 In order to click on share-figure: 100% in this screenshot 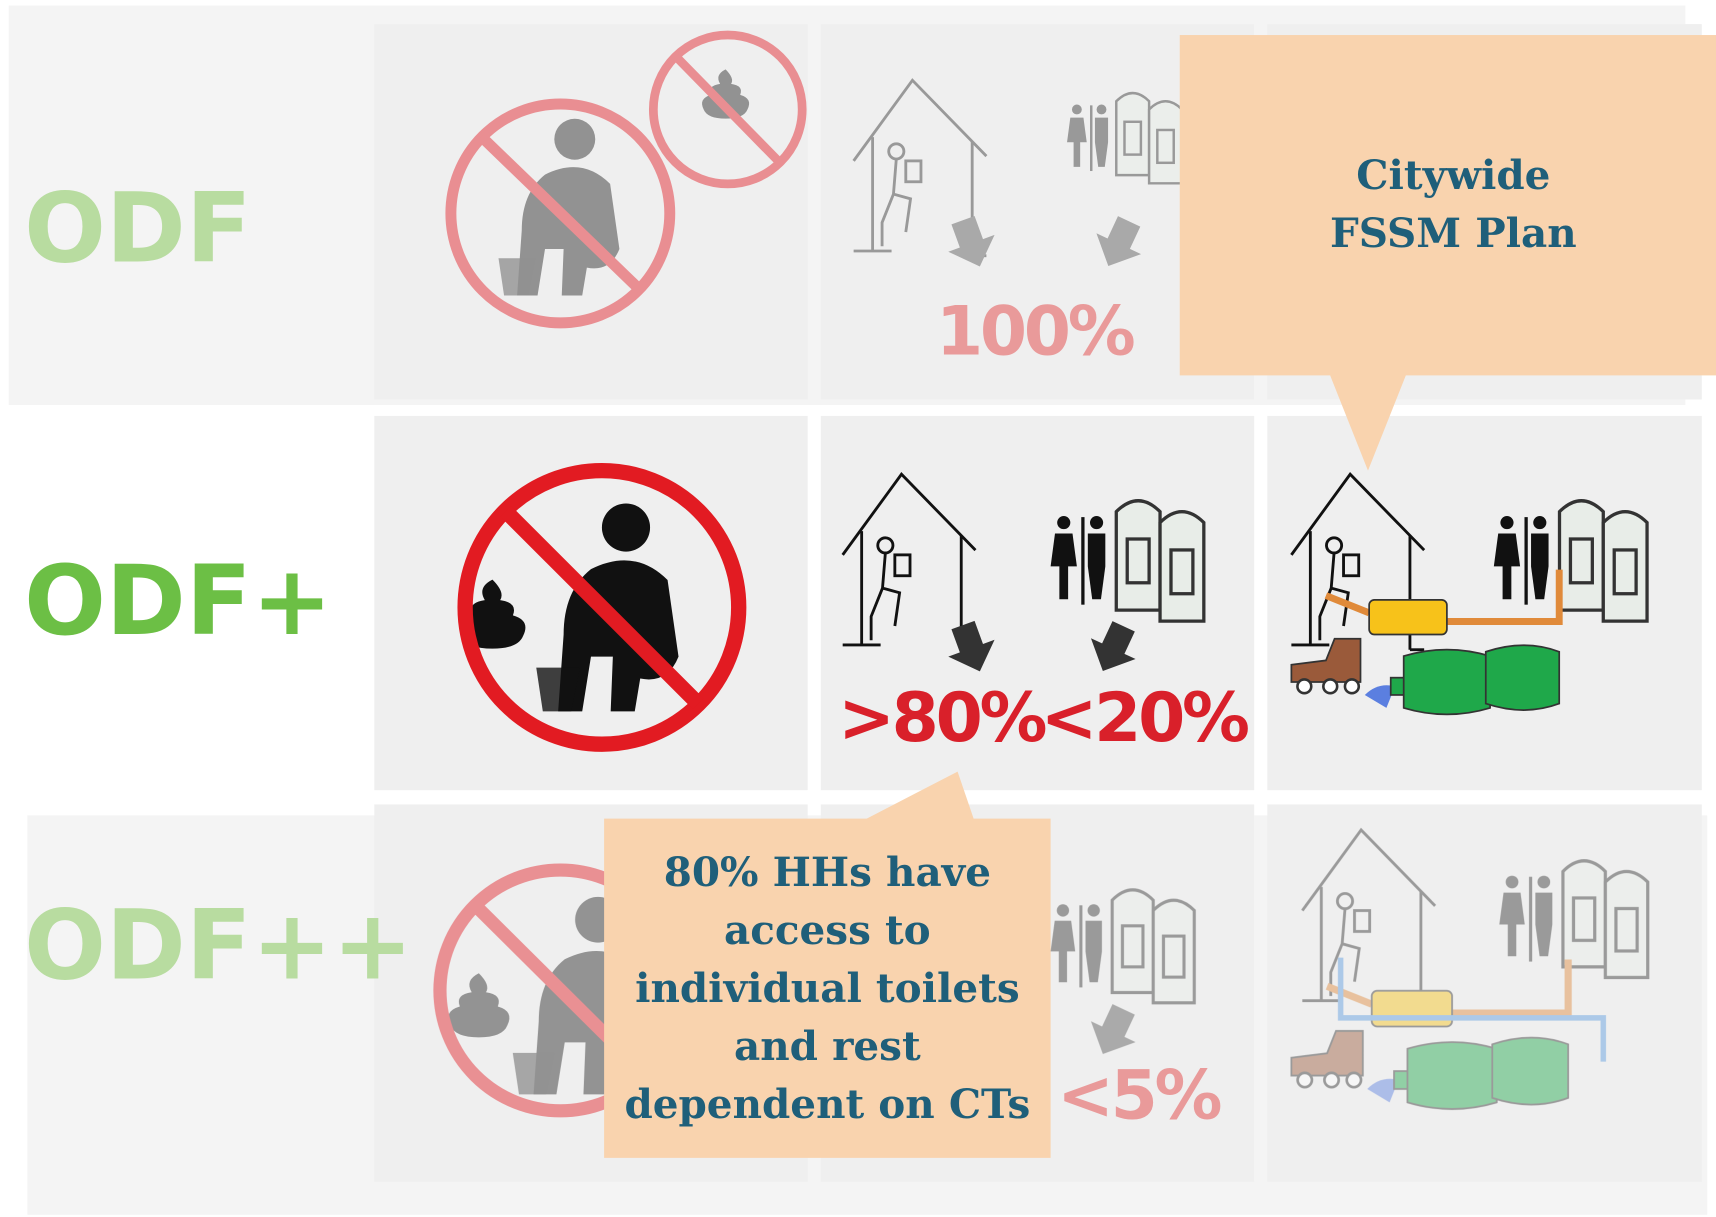, I will do `click(1035, 332)`.